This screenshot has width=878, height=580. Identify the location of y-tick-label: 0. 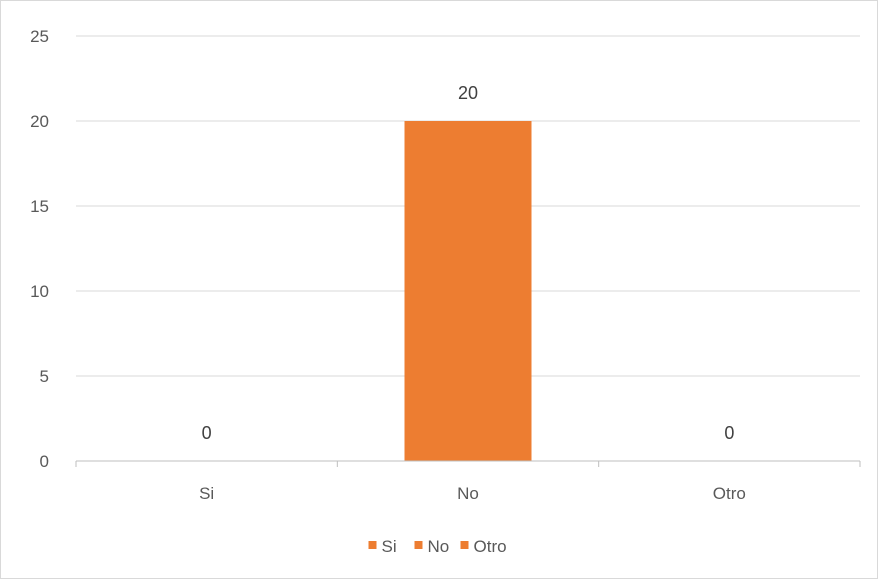
(44, 461).